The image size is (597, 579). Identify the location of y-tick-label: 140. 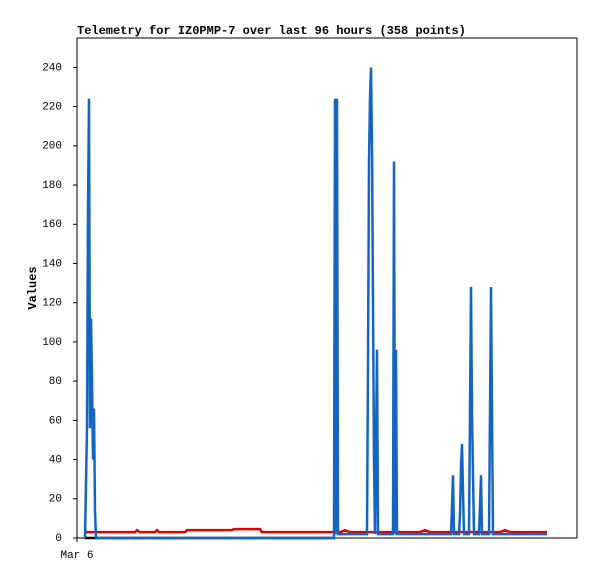
(52, 264).